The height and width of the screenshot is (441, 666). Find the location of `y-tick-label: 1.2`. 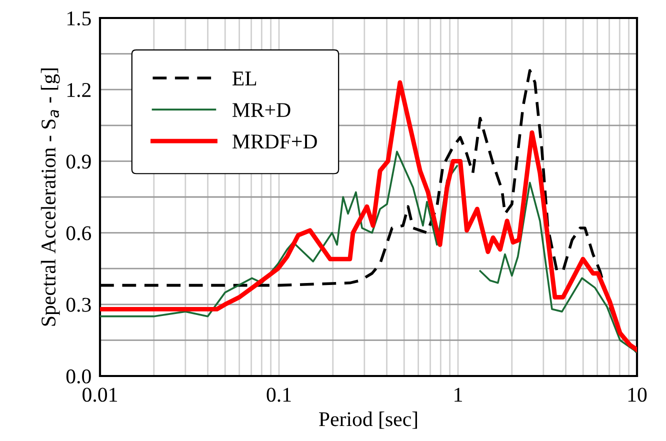

y-tick-label: 1.2 is located at coordinates (79, 90).